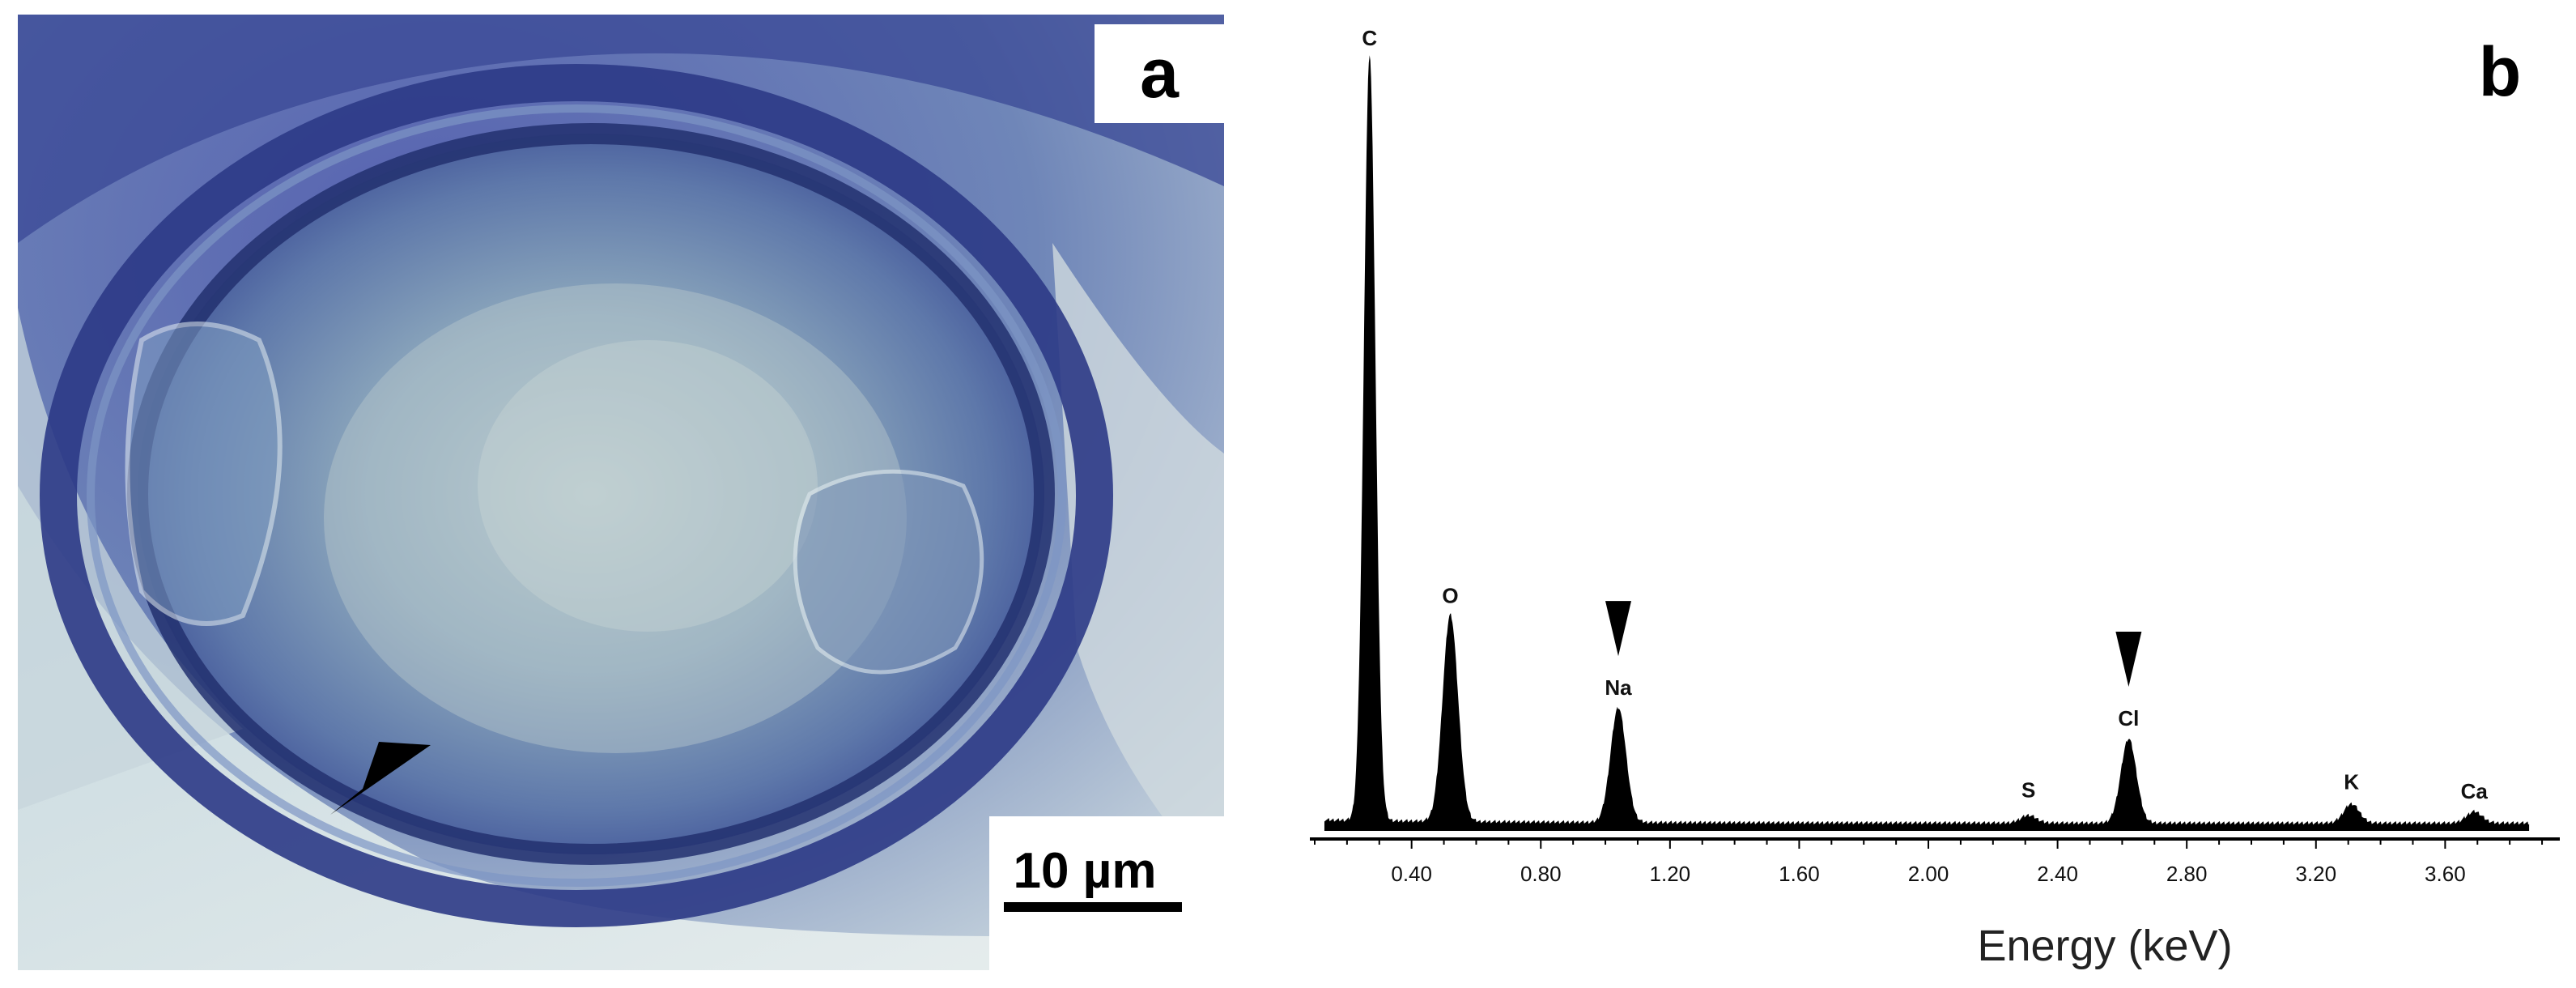 The image size is (2576, 988). I want to click on x-tick-label: 0.40, so click(1411, 874).